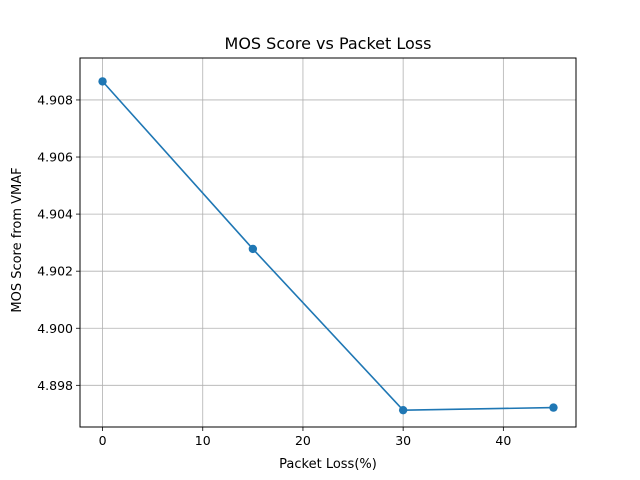 The height and width of the screenshot is (480, 640). I want to click on y-tick-label: 4.898, so click(55, 385).